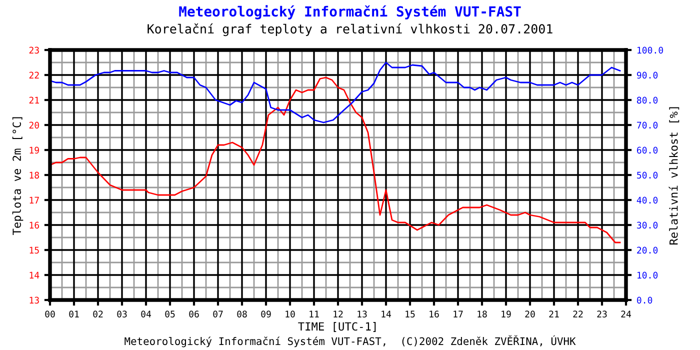 This screenshot has height=350, width=700. Describe the element at coordinates (350, 12) in the screenshot. I see `chart-title: Meteorologický Informační Systém VUT-FAST` at that location.